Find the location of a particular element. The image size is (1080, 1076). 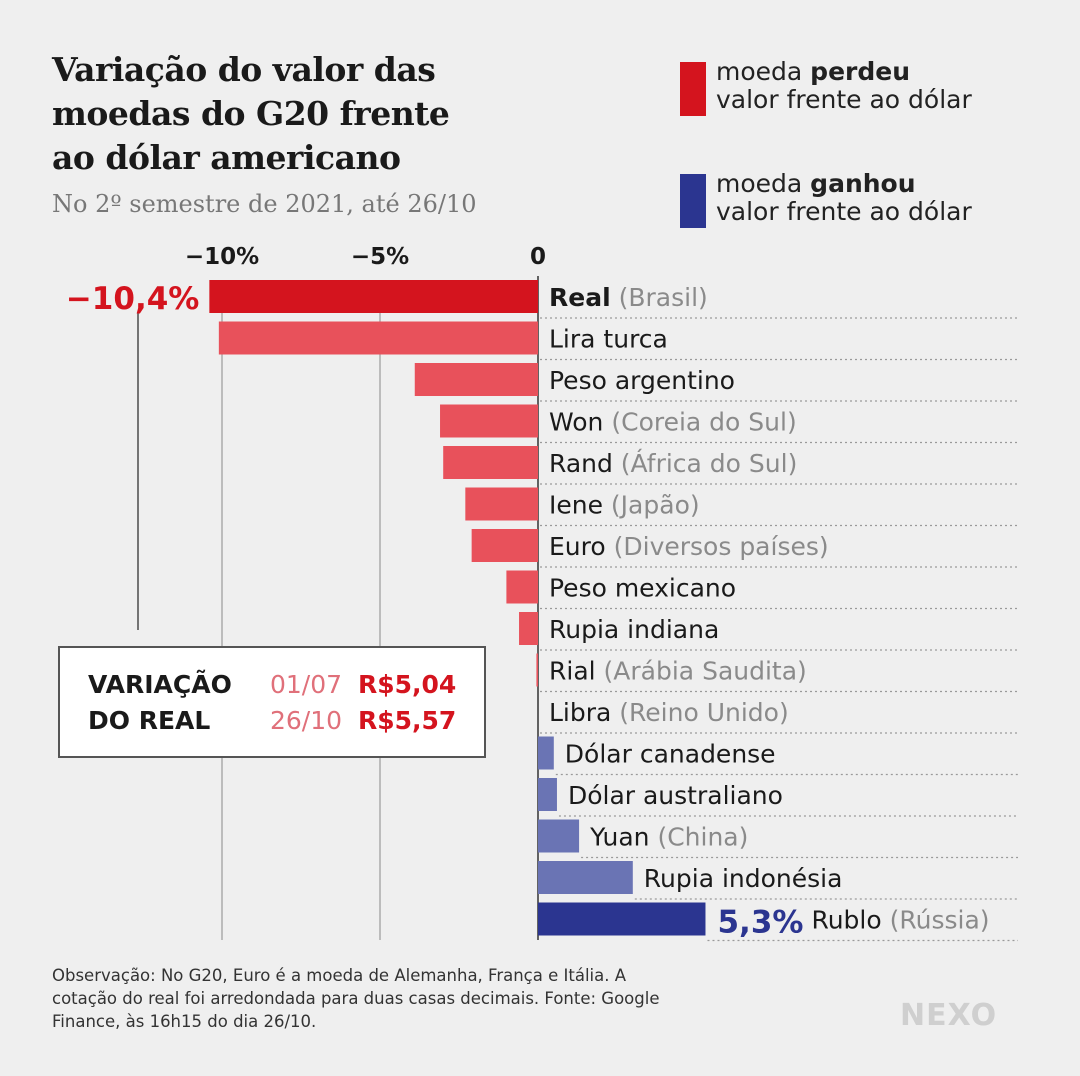

callout-date-2: 26/10 is located at coordinates (306, 720).